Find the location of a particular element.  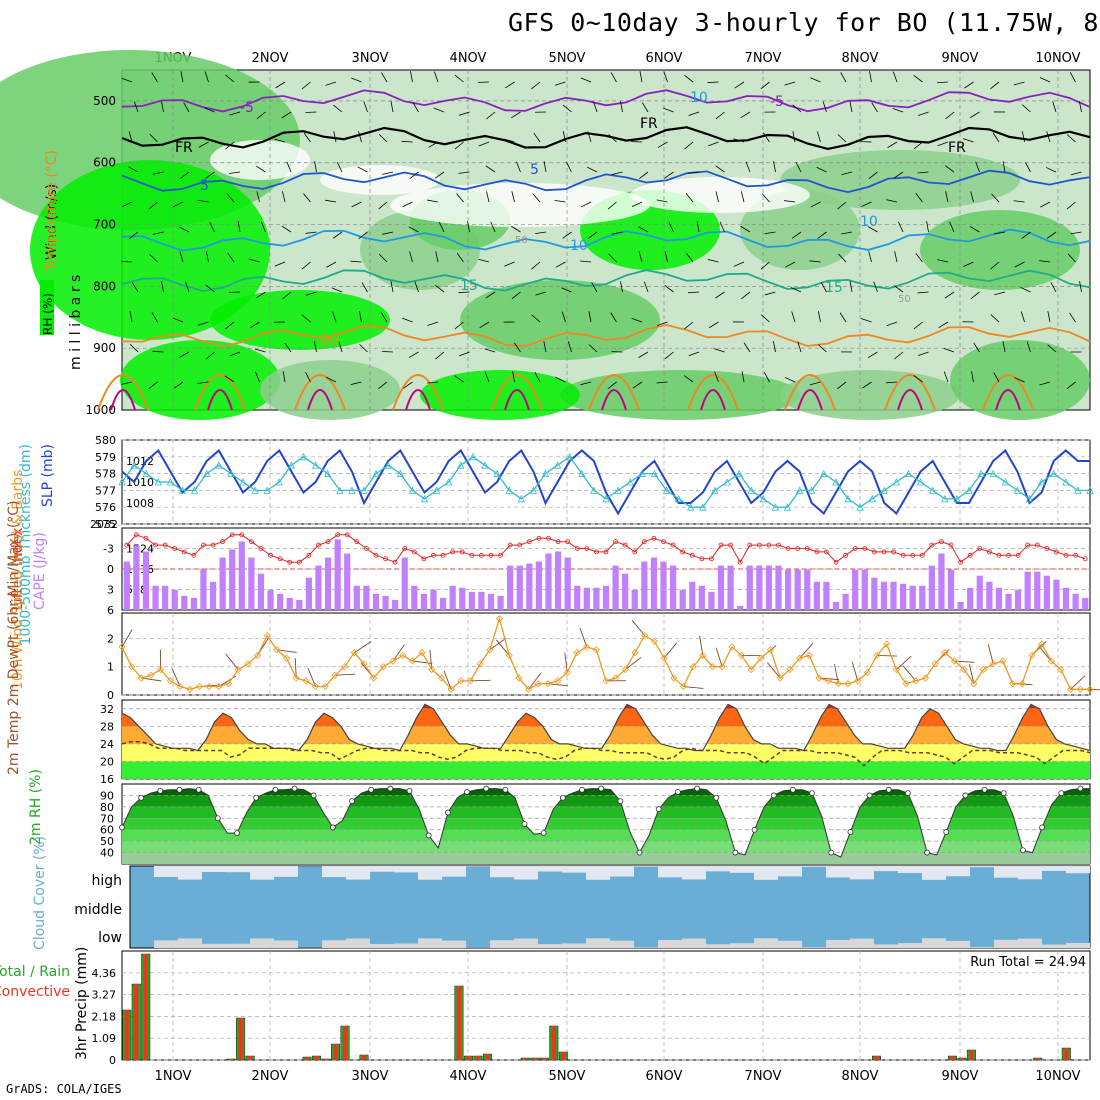

precip-axis-label: 3hr Precip (mm) is located at coordinates (82, 1003).